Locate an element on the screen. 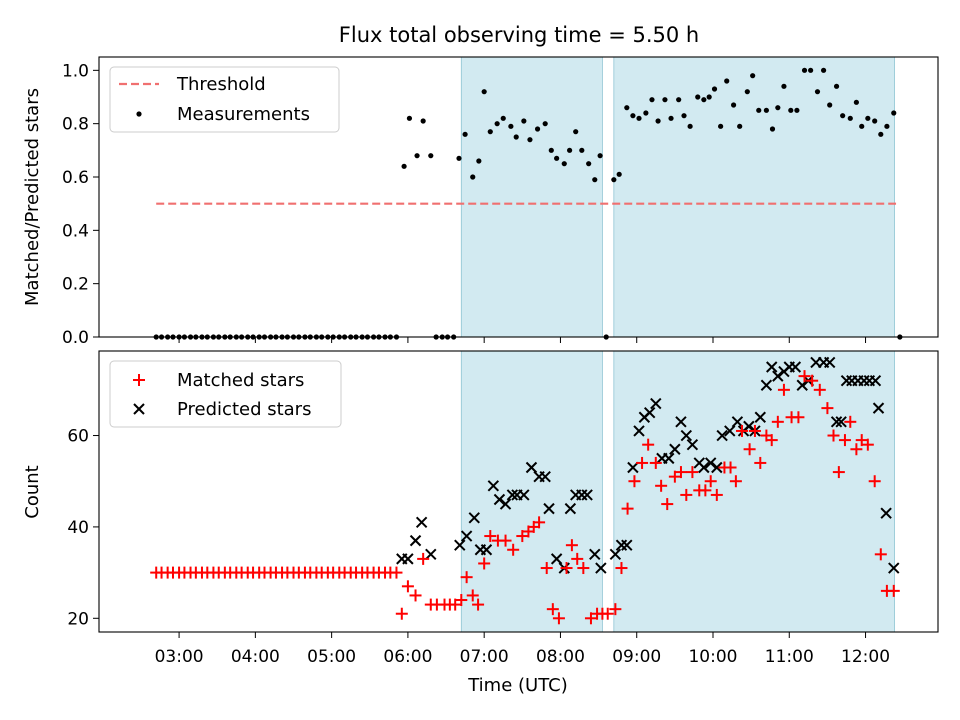  legend-predicted-label: Predicted stars is located at coordinates (244, 409).